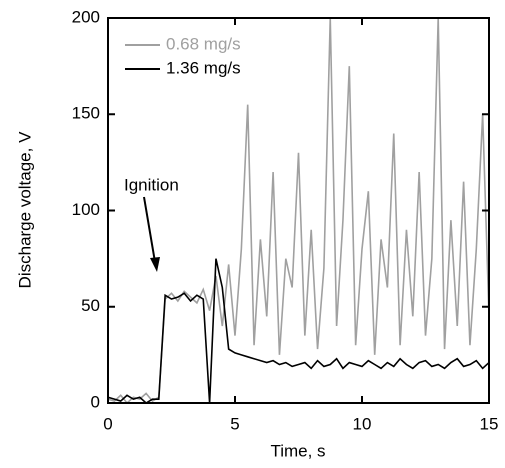 This screenshot has height=468, width=505. What do you see at coordinates (297, 450) in the screenshot?
I see `x-axis-label: Time, s` at bounding box center [297, 450].